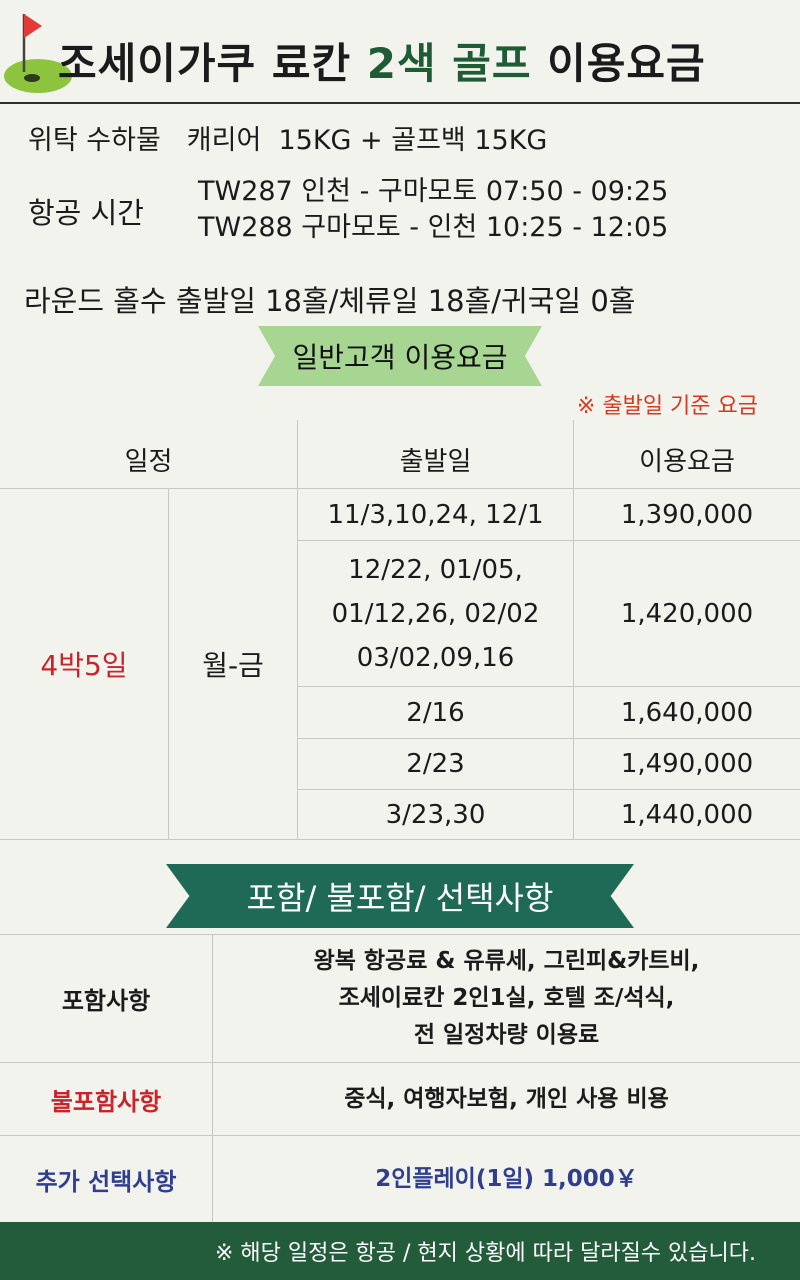  Describe the element at coordinates (106, 1181) in the screenshot. I see `optional-label: 추가 선택사항` at that location.